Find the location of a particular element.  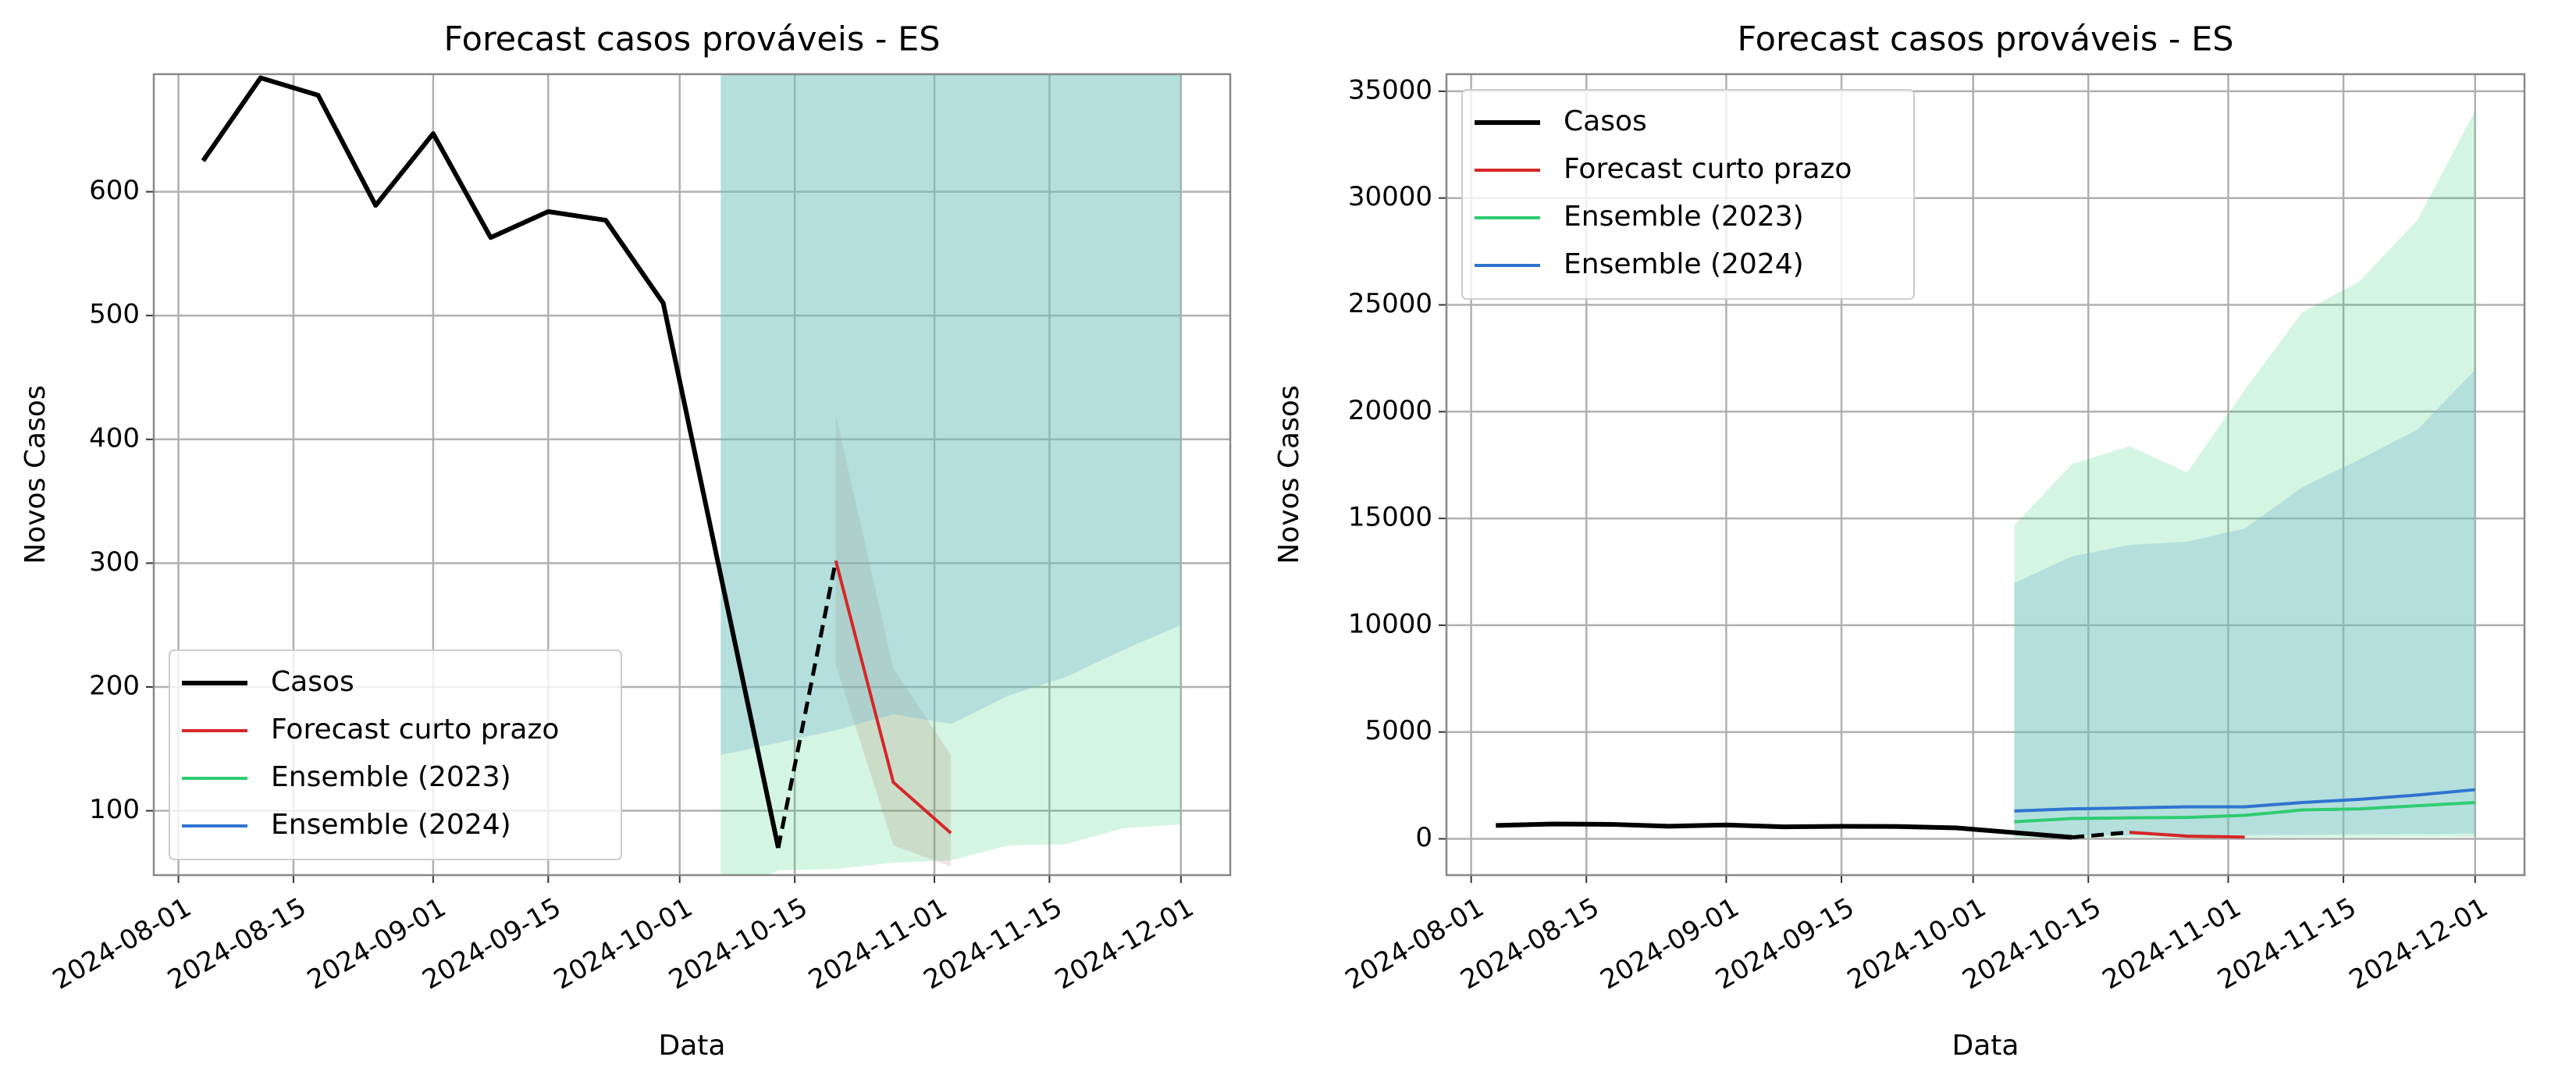

y-tick-label: 10000 is located at coordinates (1390, 623).